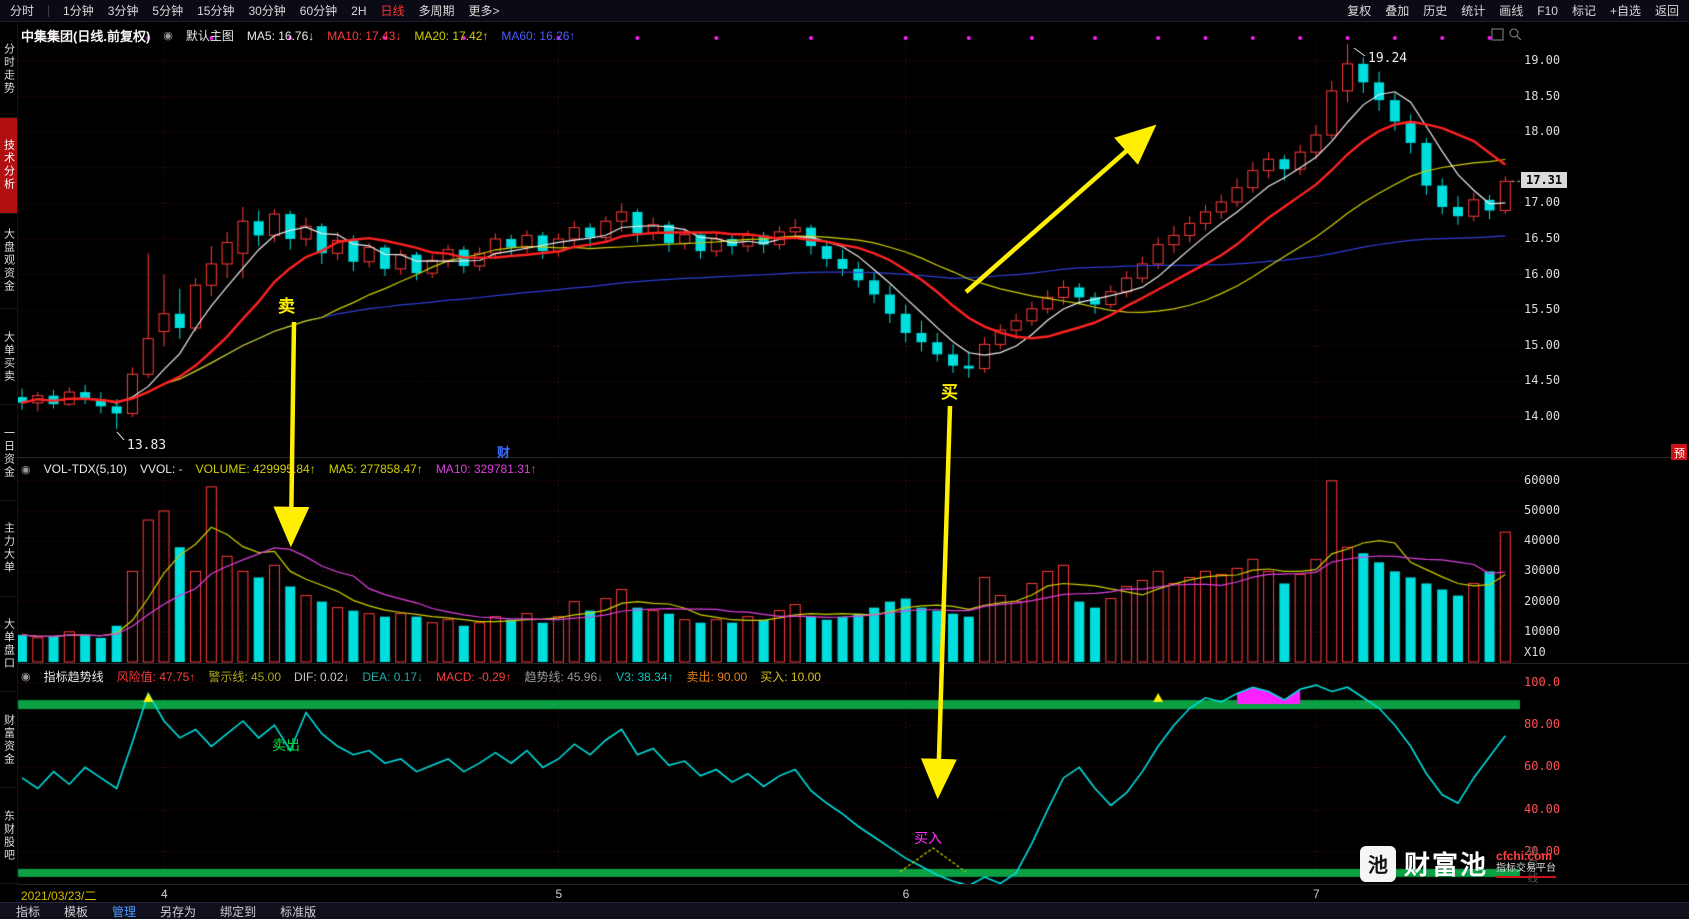 The width and height of the screenshot is (1689, 919). Describe the element at coordinates (164, 894) in the screenshot. I see `date-tick-label: 4` at that location.